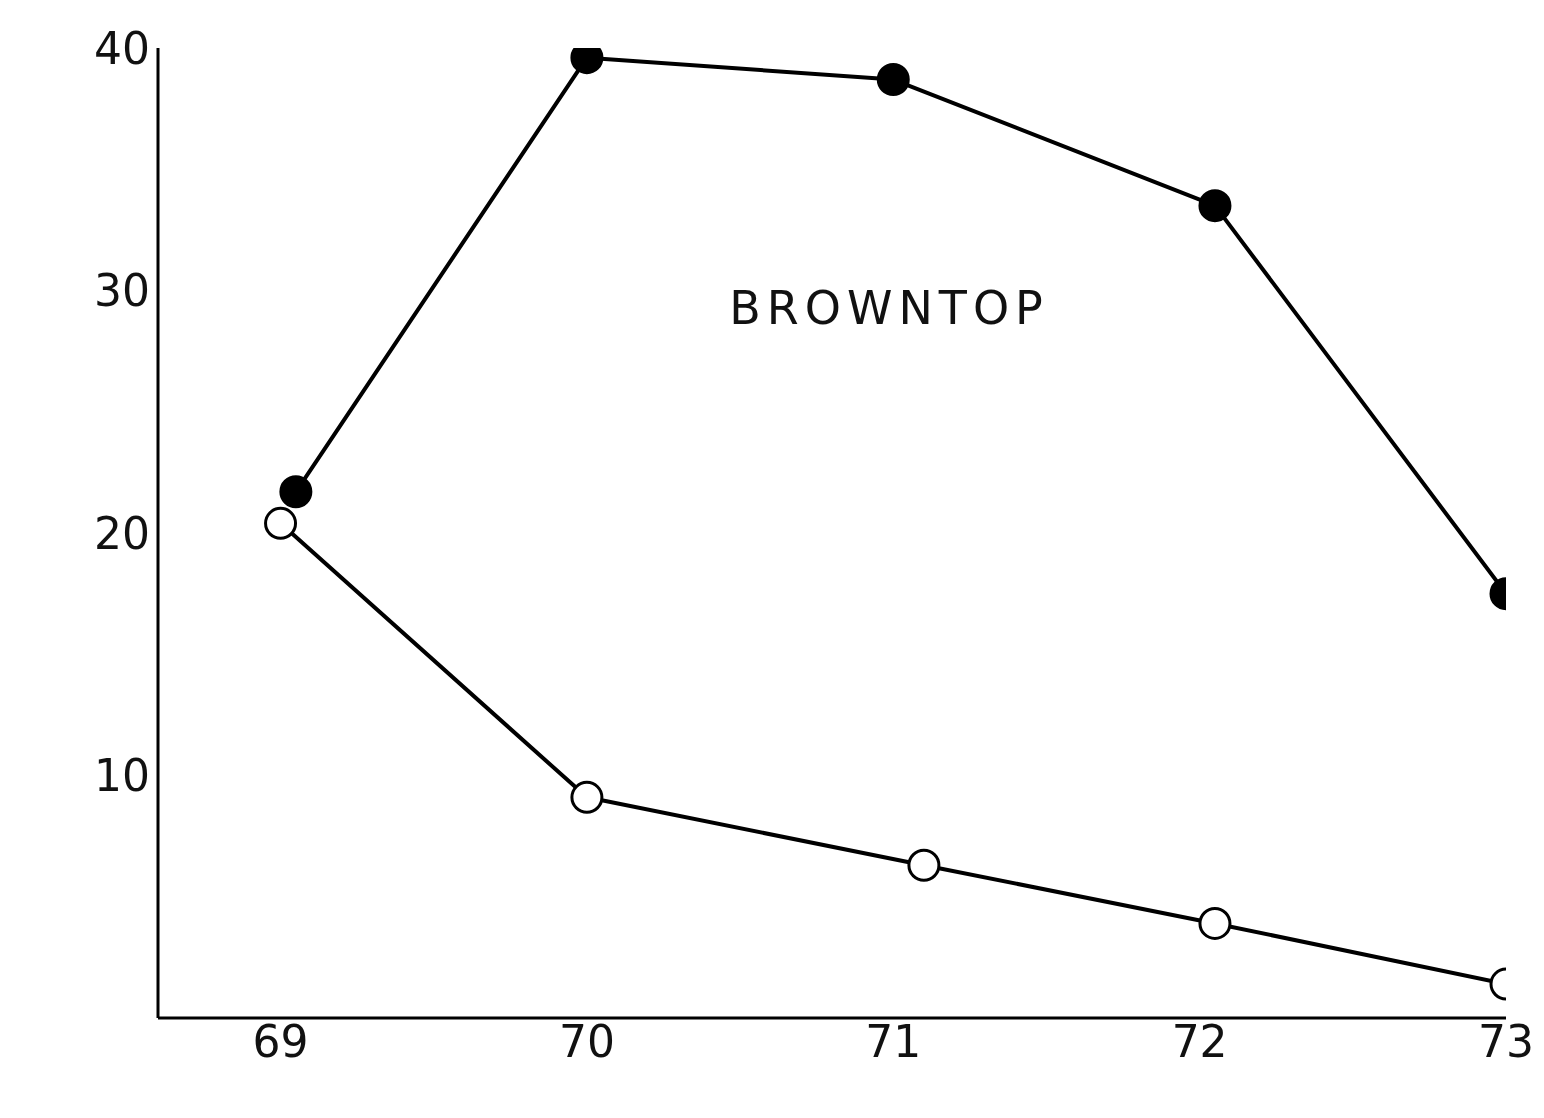  Describe the element at coordinates (122, 776) in the screenshot. I see `y-tick-label: 10` at that location.